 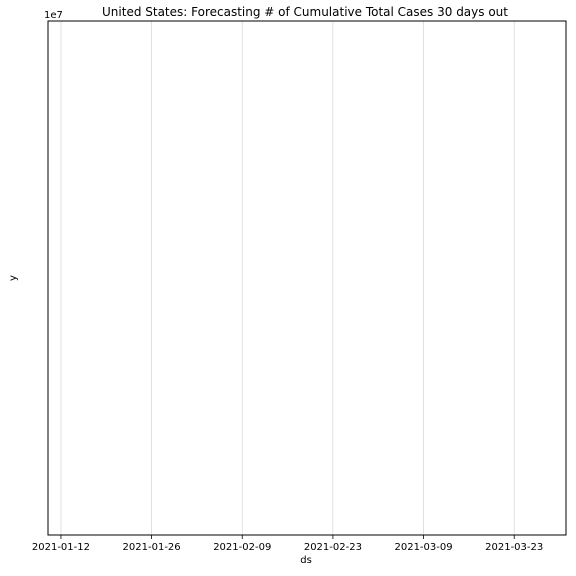 I want to click on y-axis-label: y, so click(x=13, y=278).